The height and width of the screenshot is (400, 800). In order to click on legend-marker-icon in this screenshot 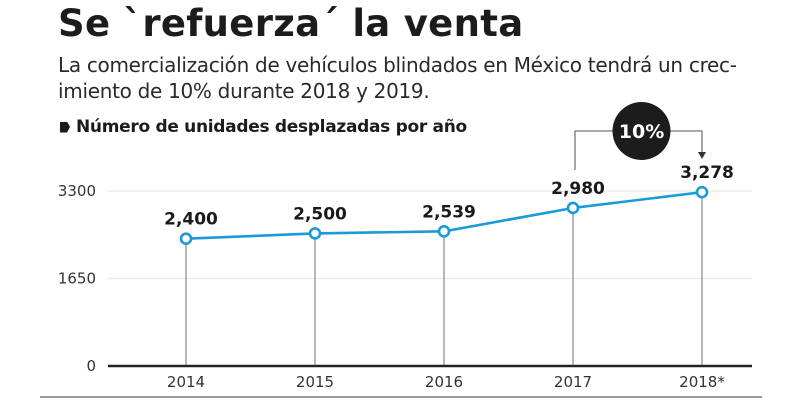, I will do `click(65, 127)`.